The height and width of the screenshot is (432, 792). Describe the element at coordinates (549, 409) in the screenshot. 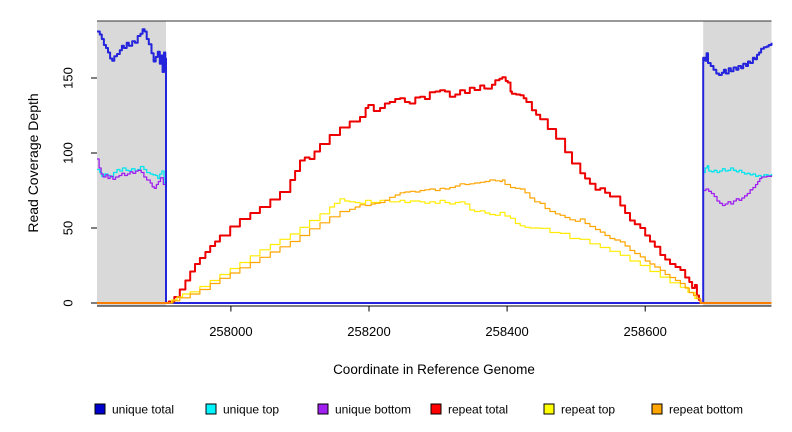

I see `legend-swatch-repeat-top` at that location.